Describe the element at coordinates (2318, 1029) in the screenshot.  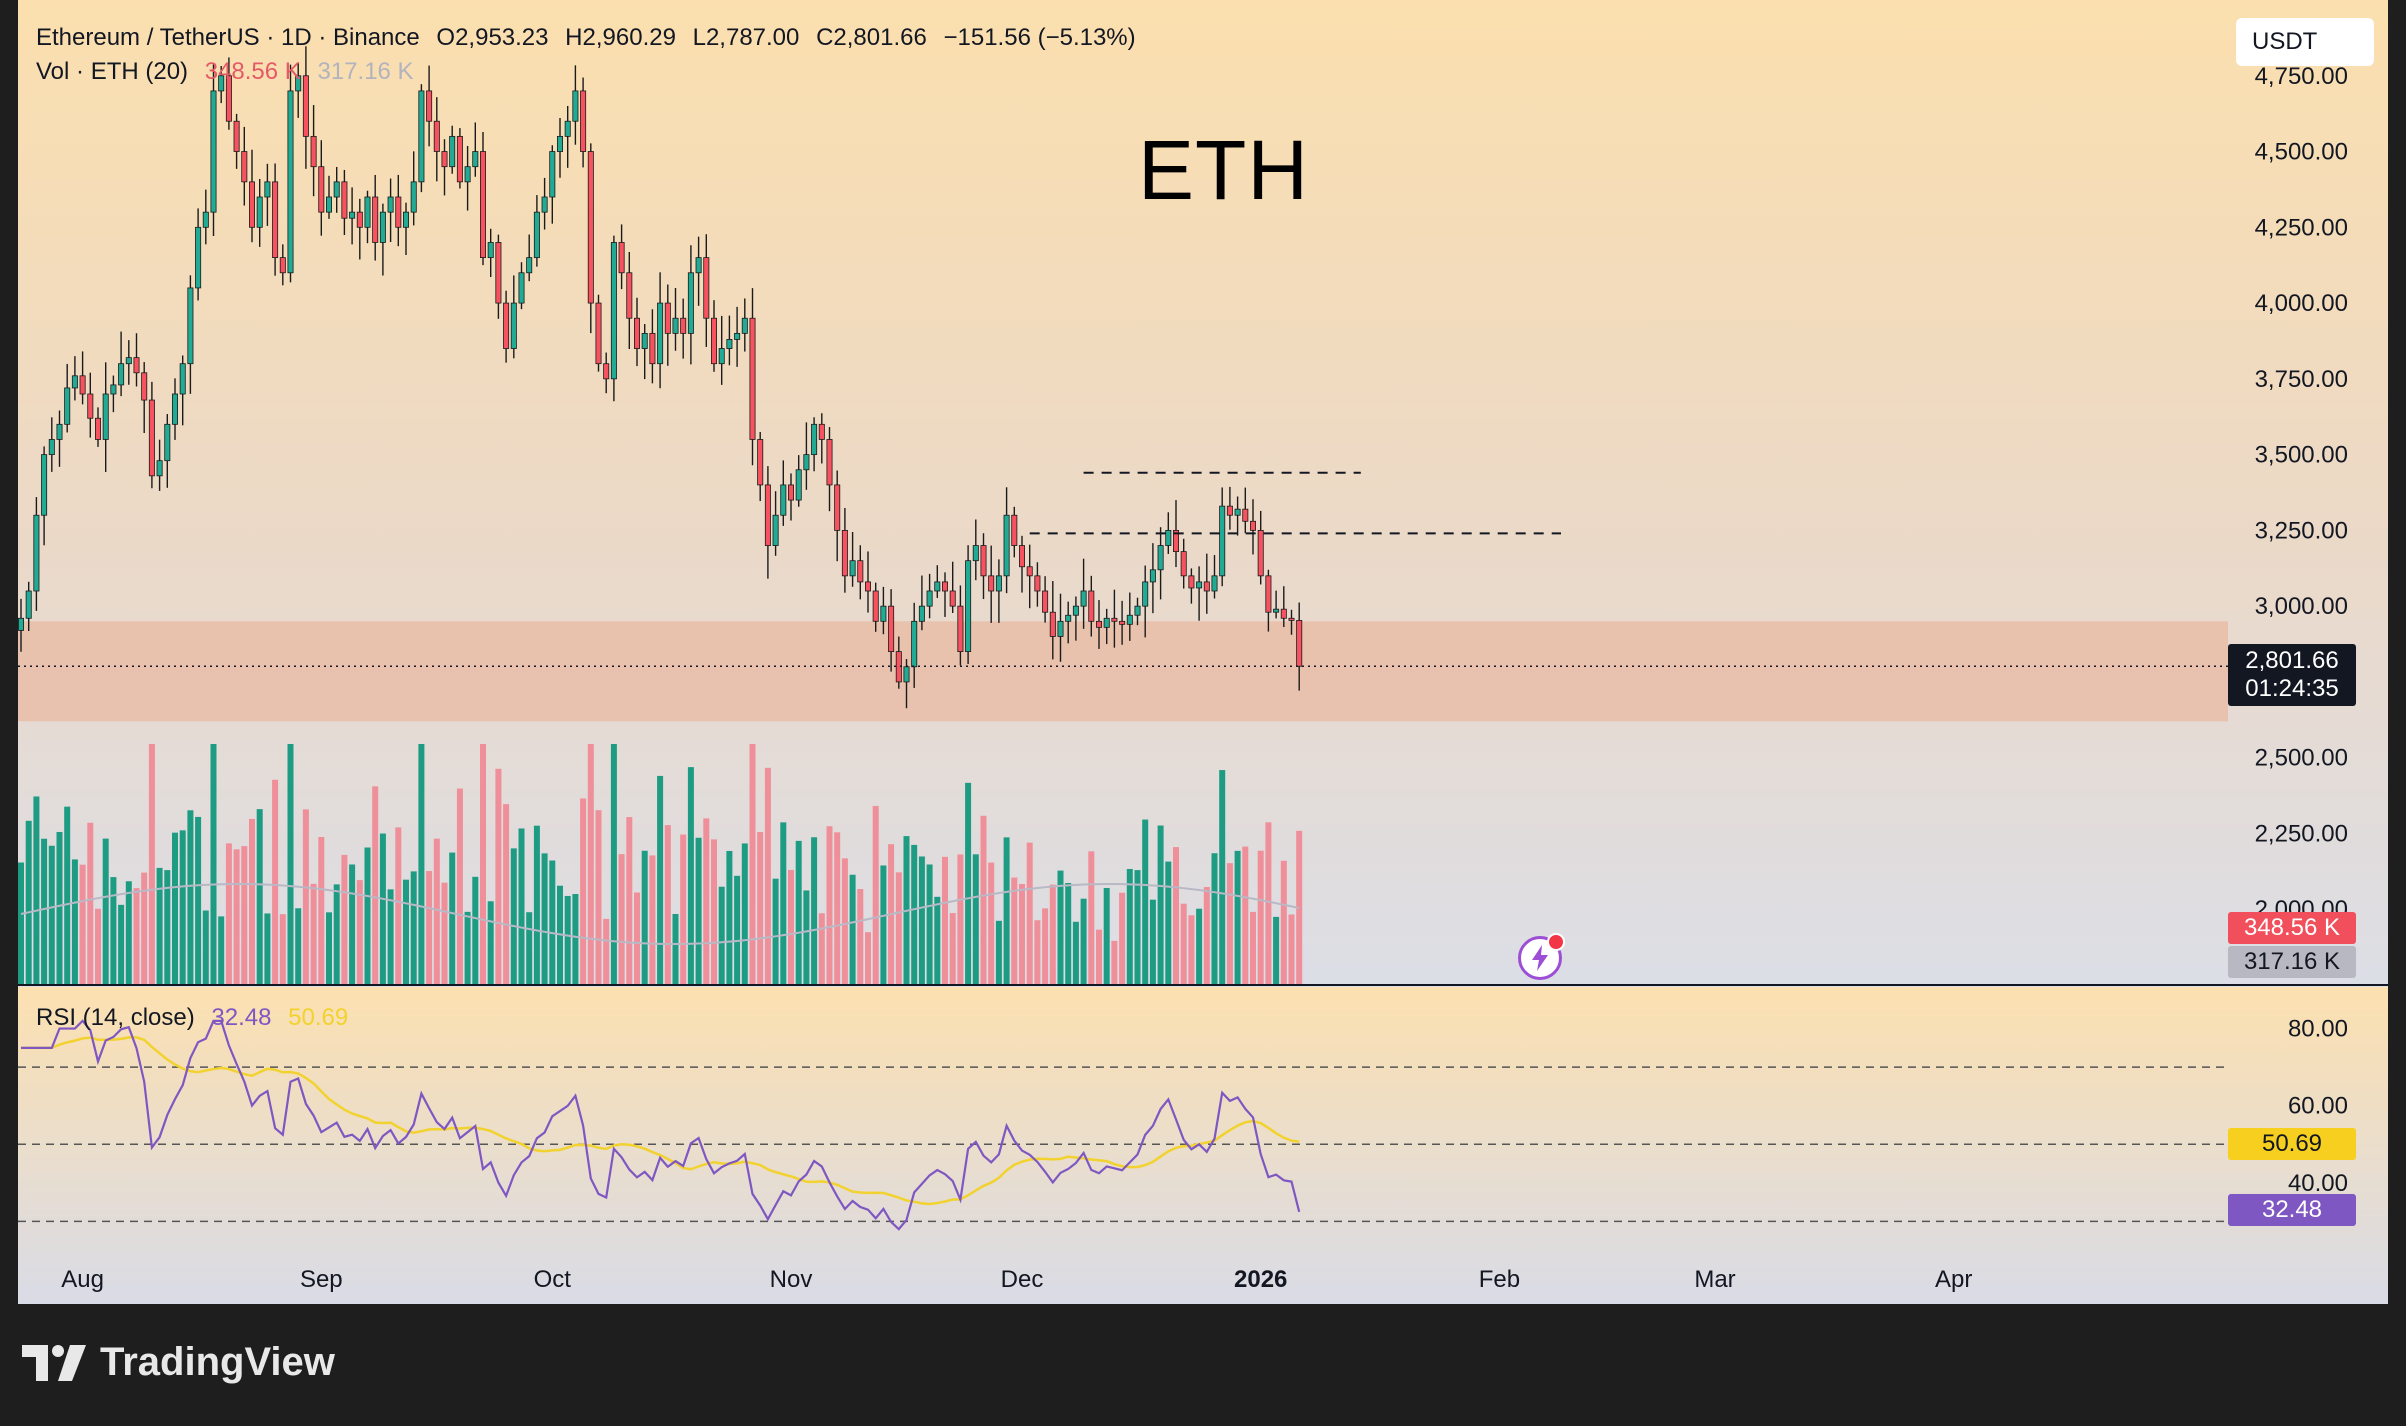
I see `rsi-axis-label: 80.00` at that location.